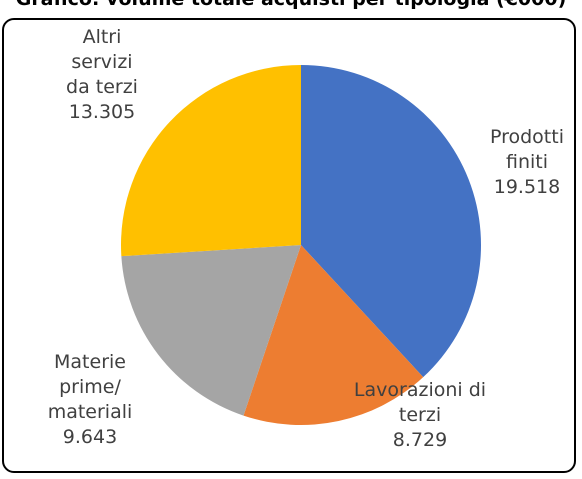 The height and width of the screenshot is (479, 582). What do you see at coordinates (102, 62) in the screenshot?
I see `category-label: Altri servizi da terzi` at bounding box center [102, 62].